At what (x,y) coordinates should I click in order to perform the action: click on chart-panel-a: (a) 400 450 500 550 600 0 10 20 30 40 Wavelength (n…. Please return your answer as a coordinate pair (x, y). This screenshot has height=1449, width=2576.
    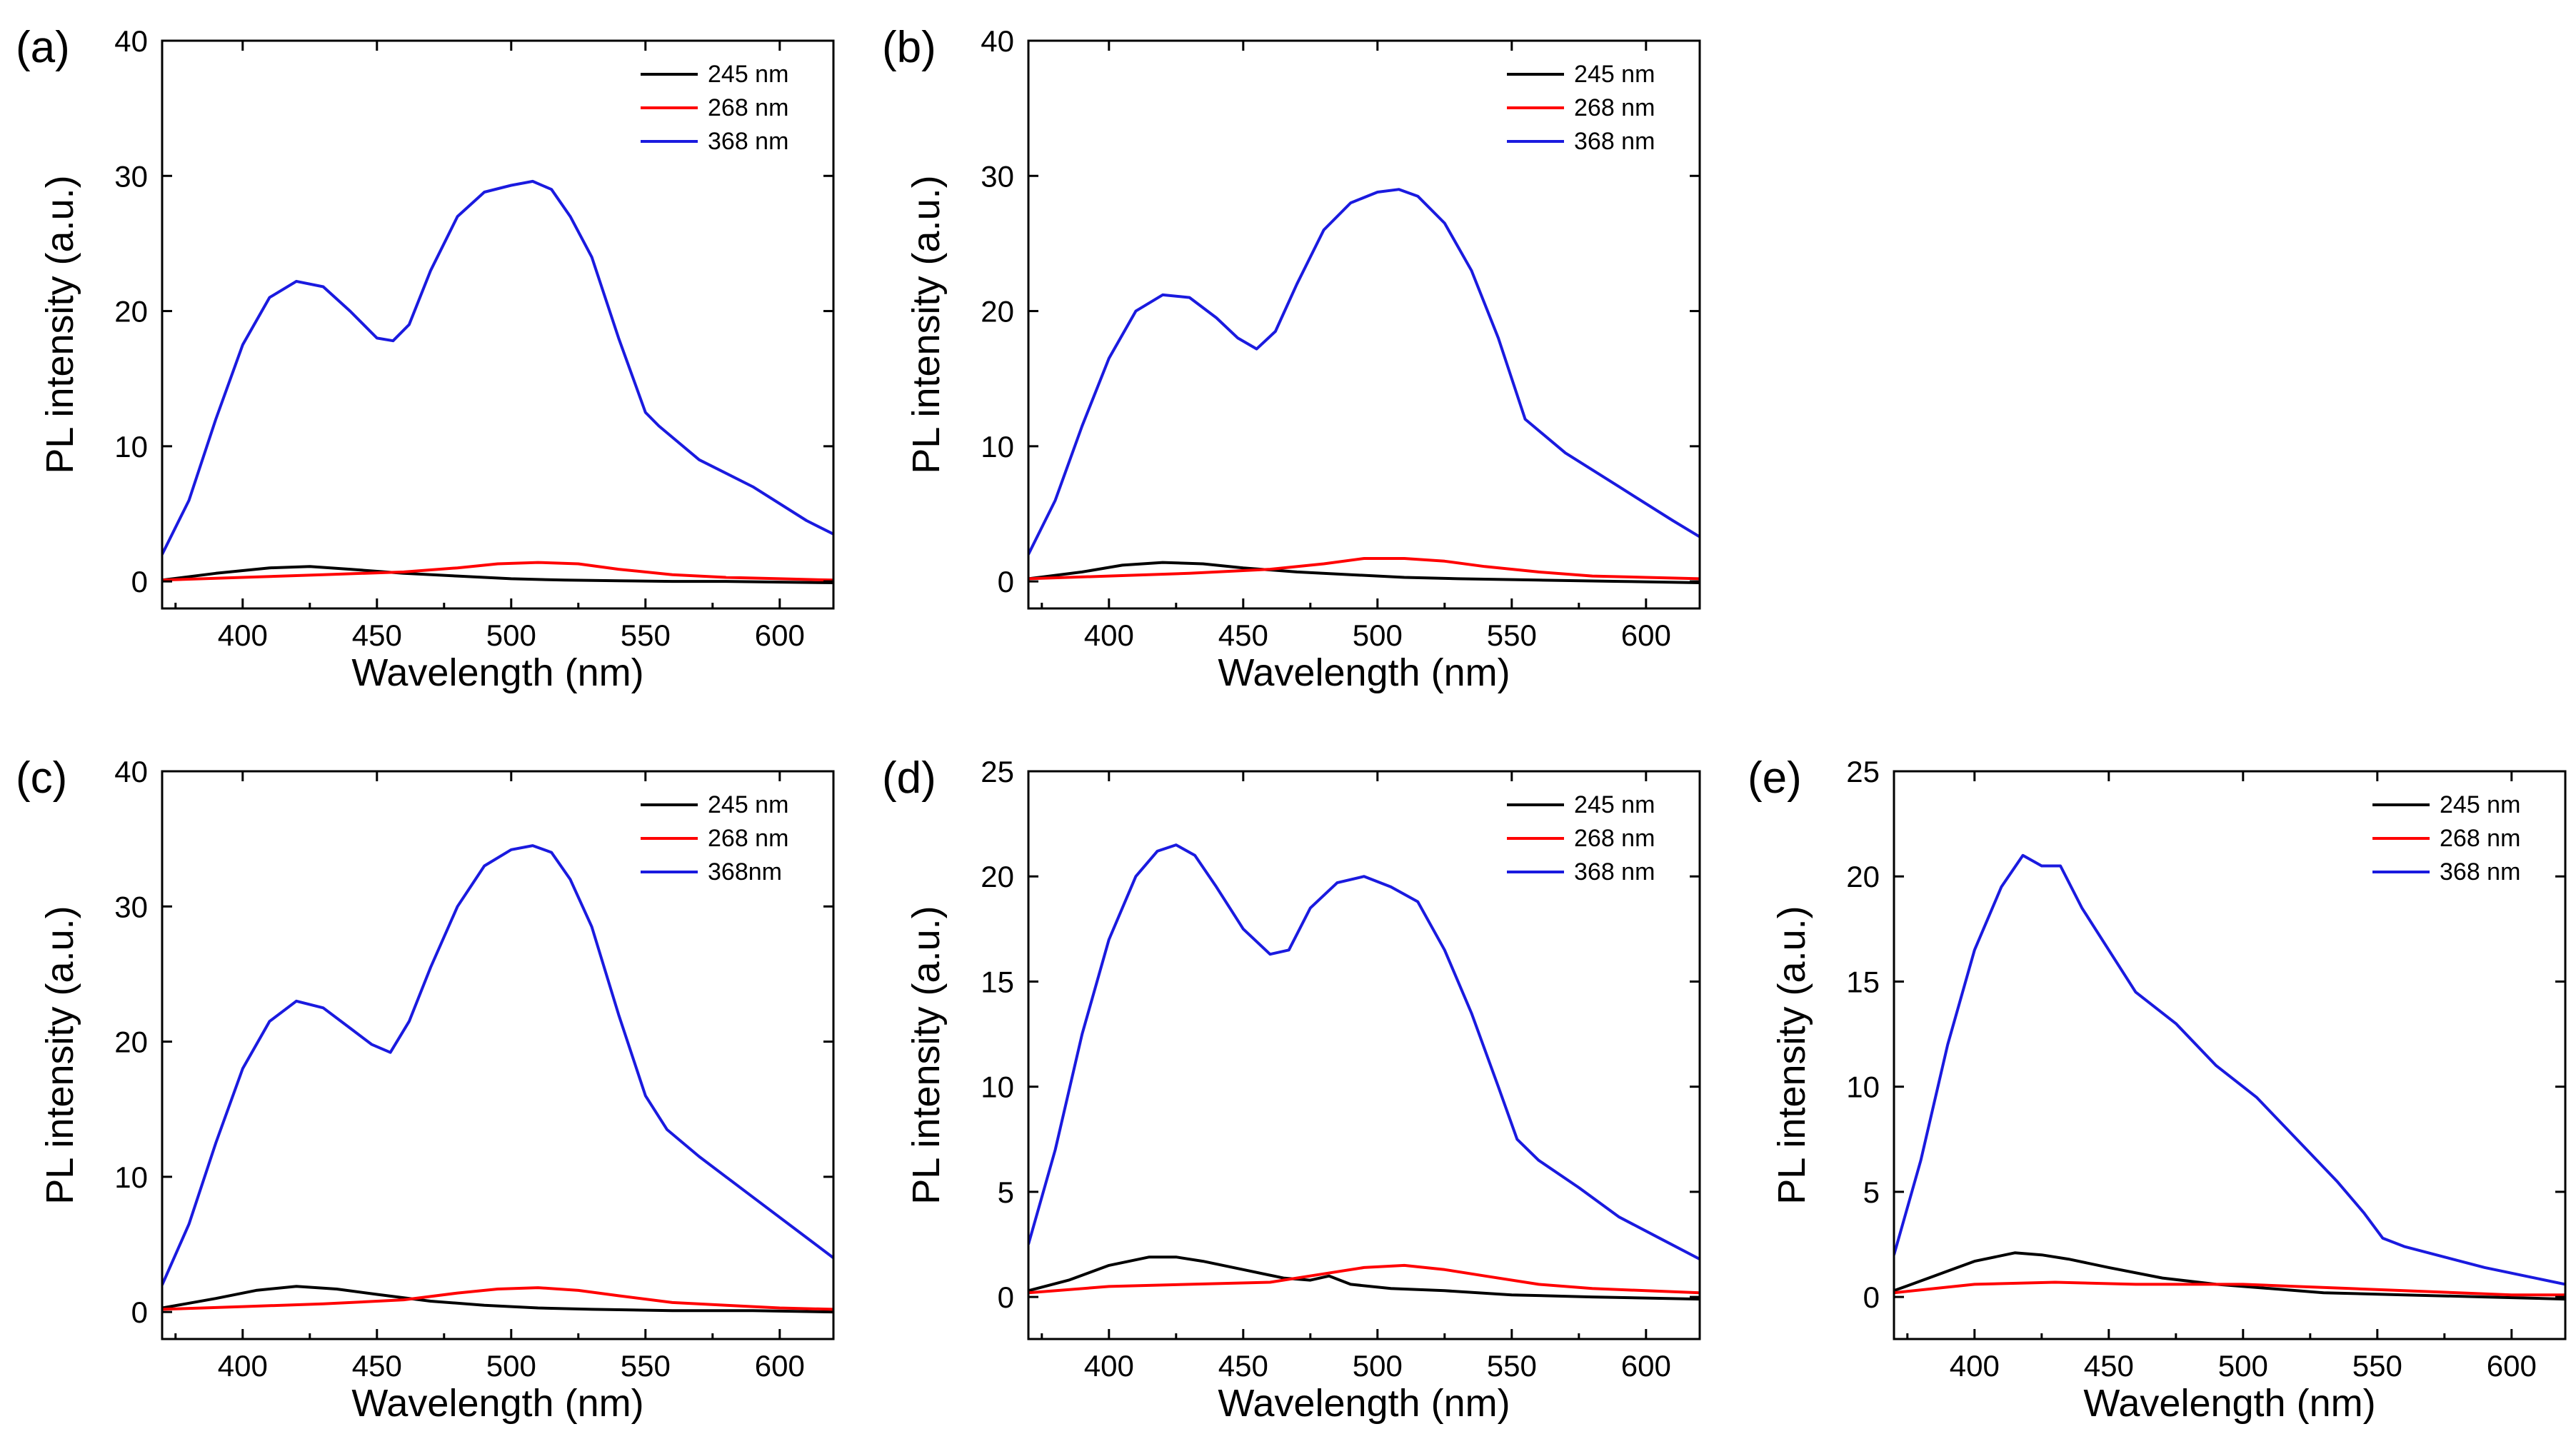
    Looking at the image, I should click on (425, 359).